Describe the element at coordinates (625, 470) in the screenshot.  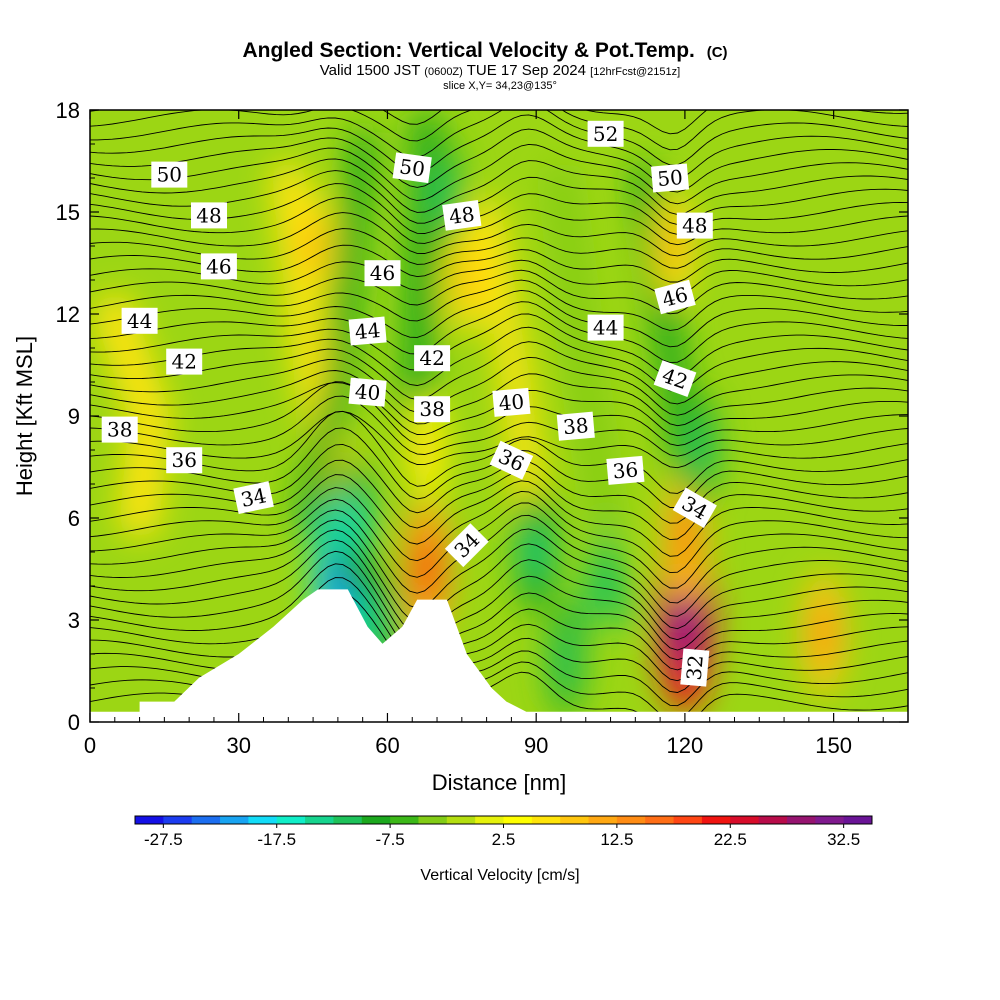
I see `contour-label-21: 36` at that location.